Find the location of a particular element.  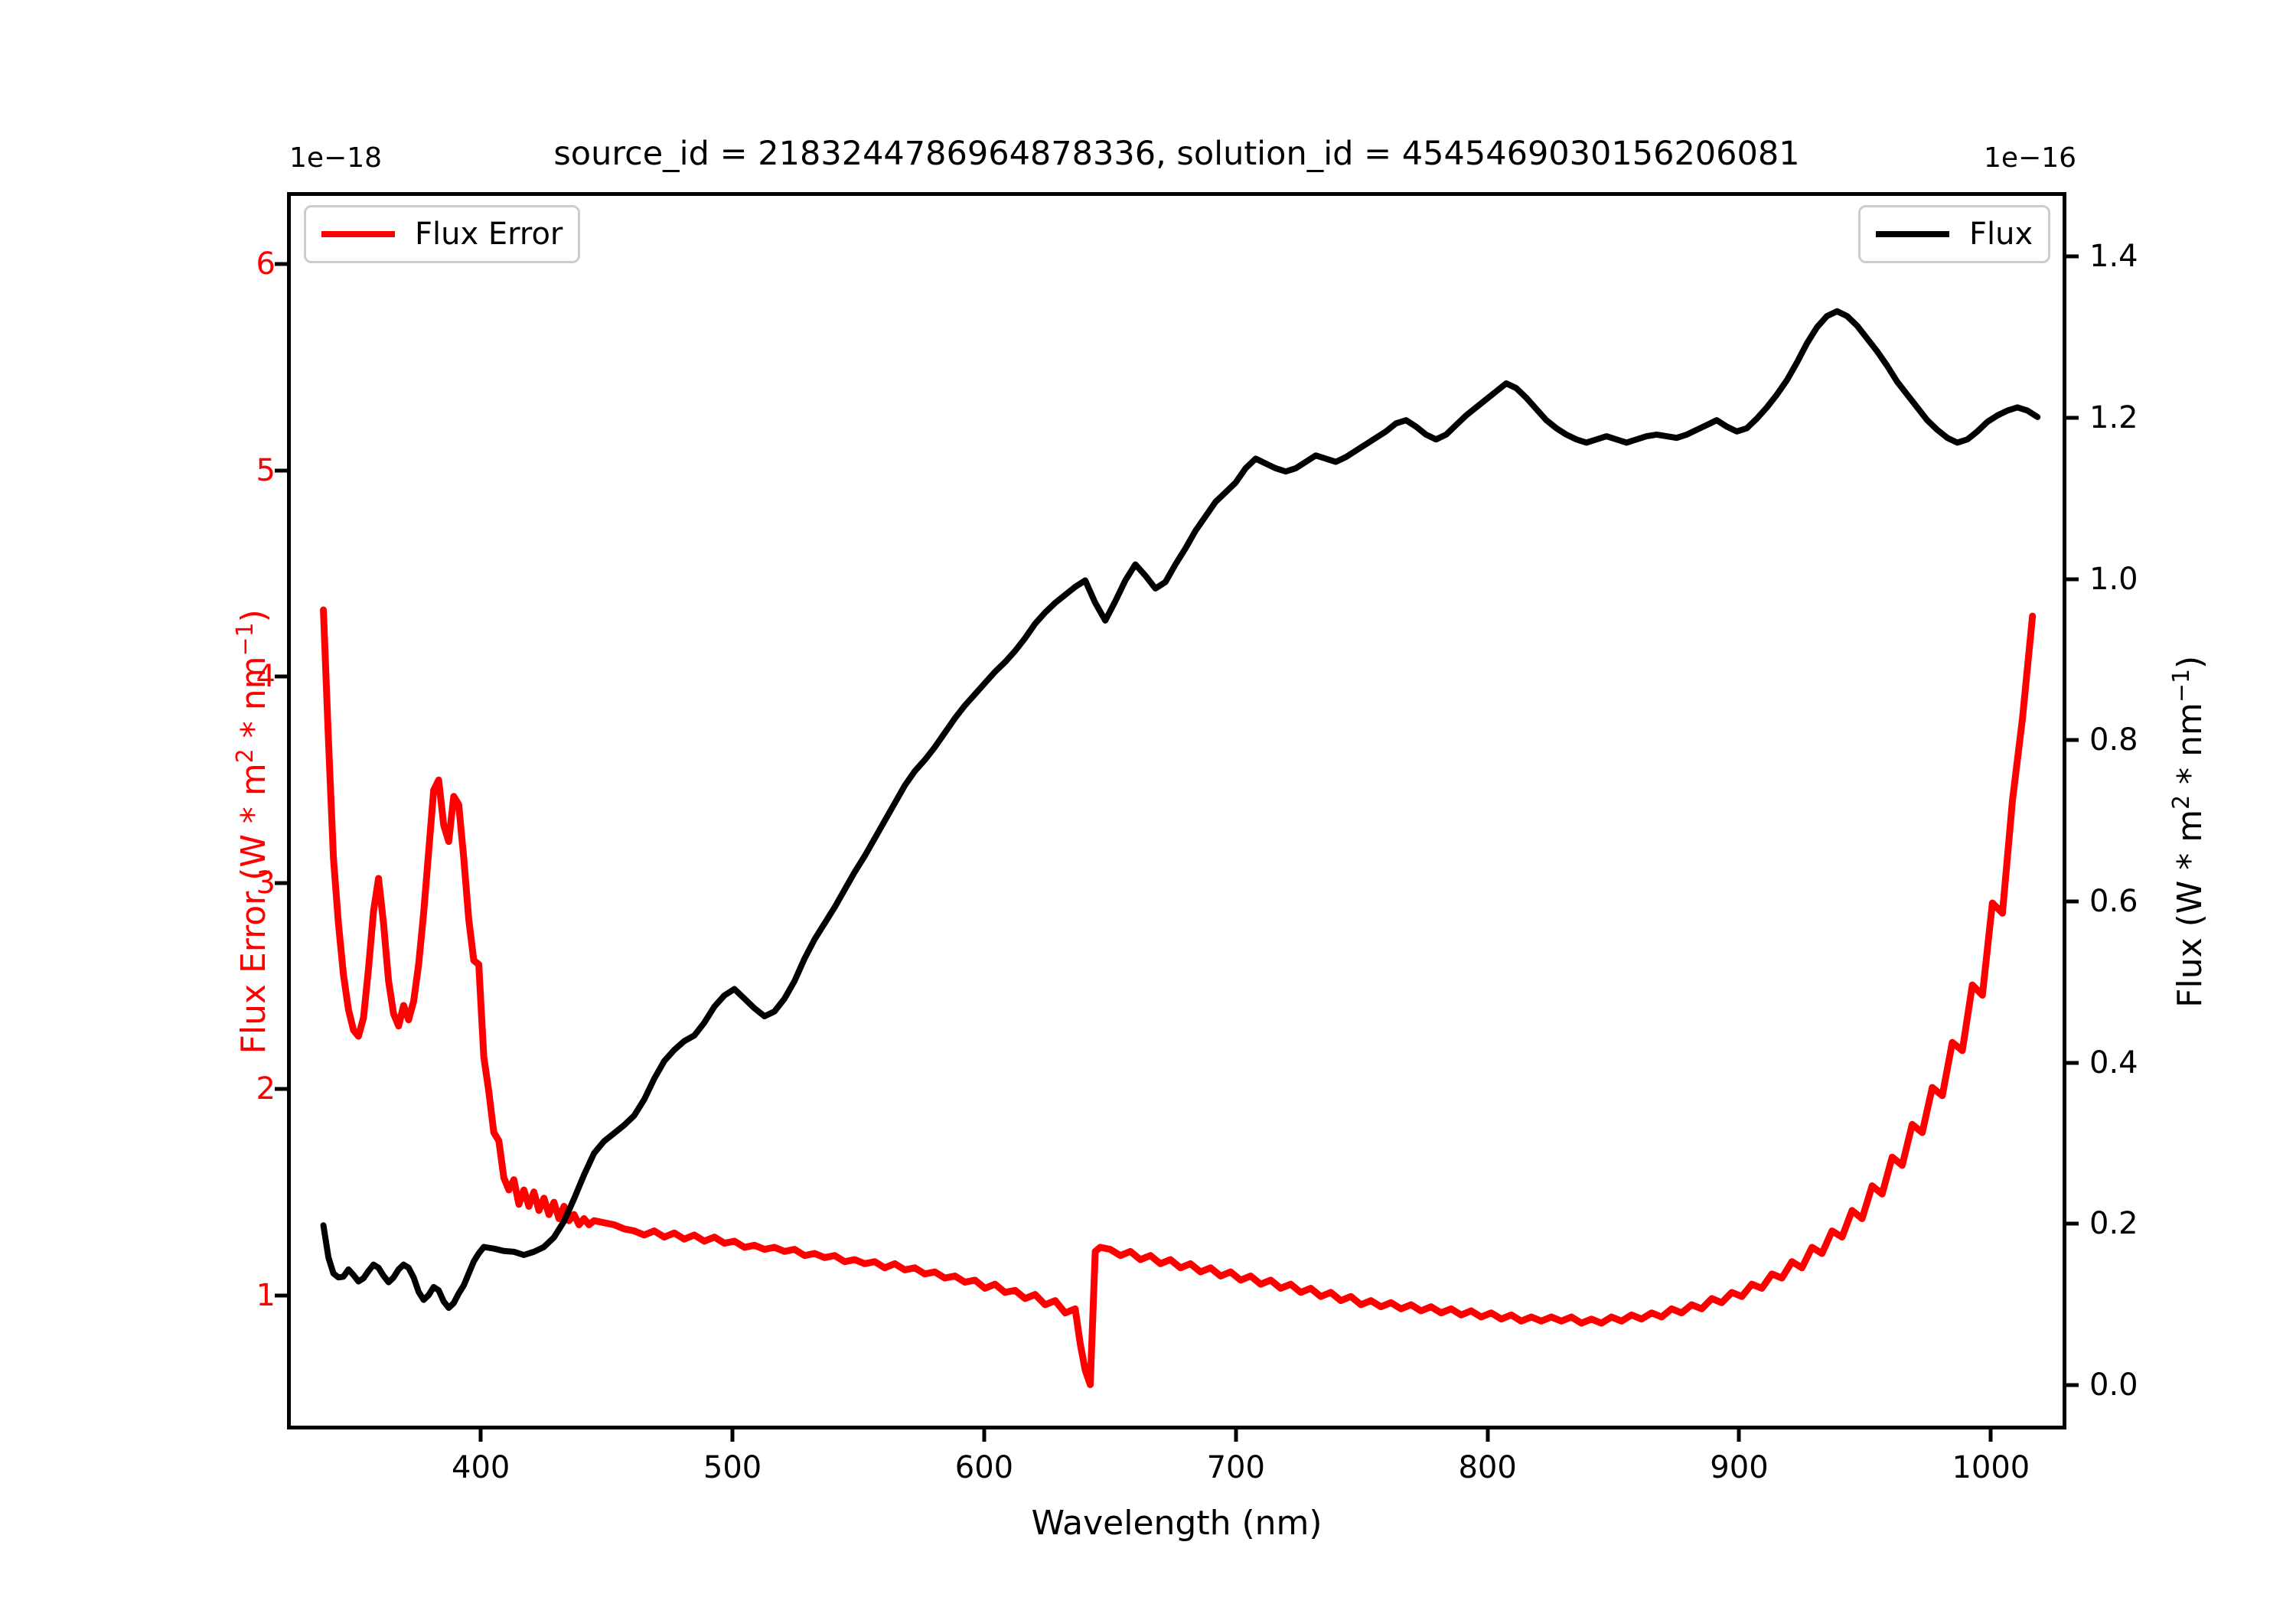

right-y-axis-label-sup1: 2 is located at coordinates (2182, 802).